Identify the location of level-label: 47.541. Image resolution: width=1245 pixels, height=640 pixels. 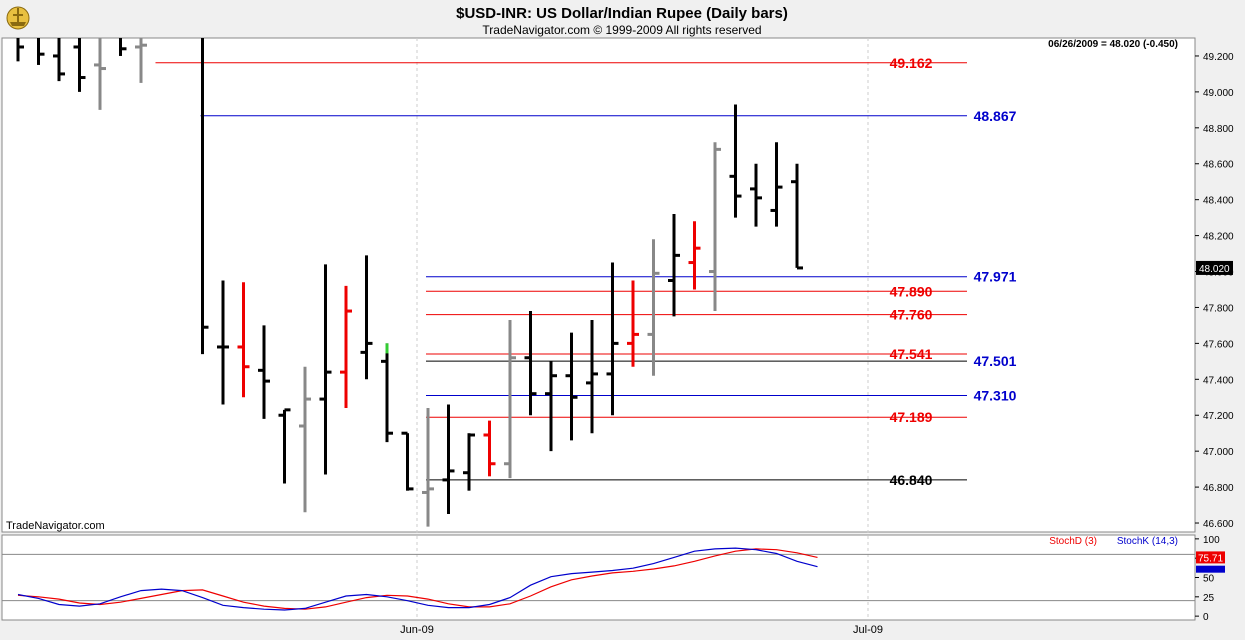
(911, 354).